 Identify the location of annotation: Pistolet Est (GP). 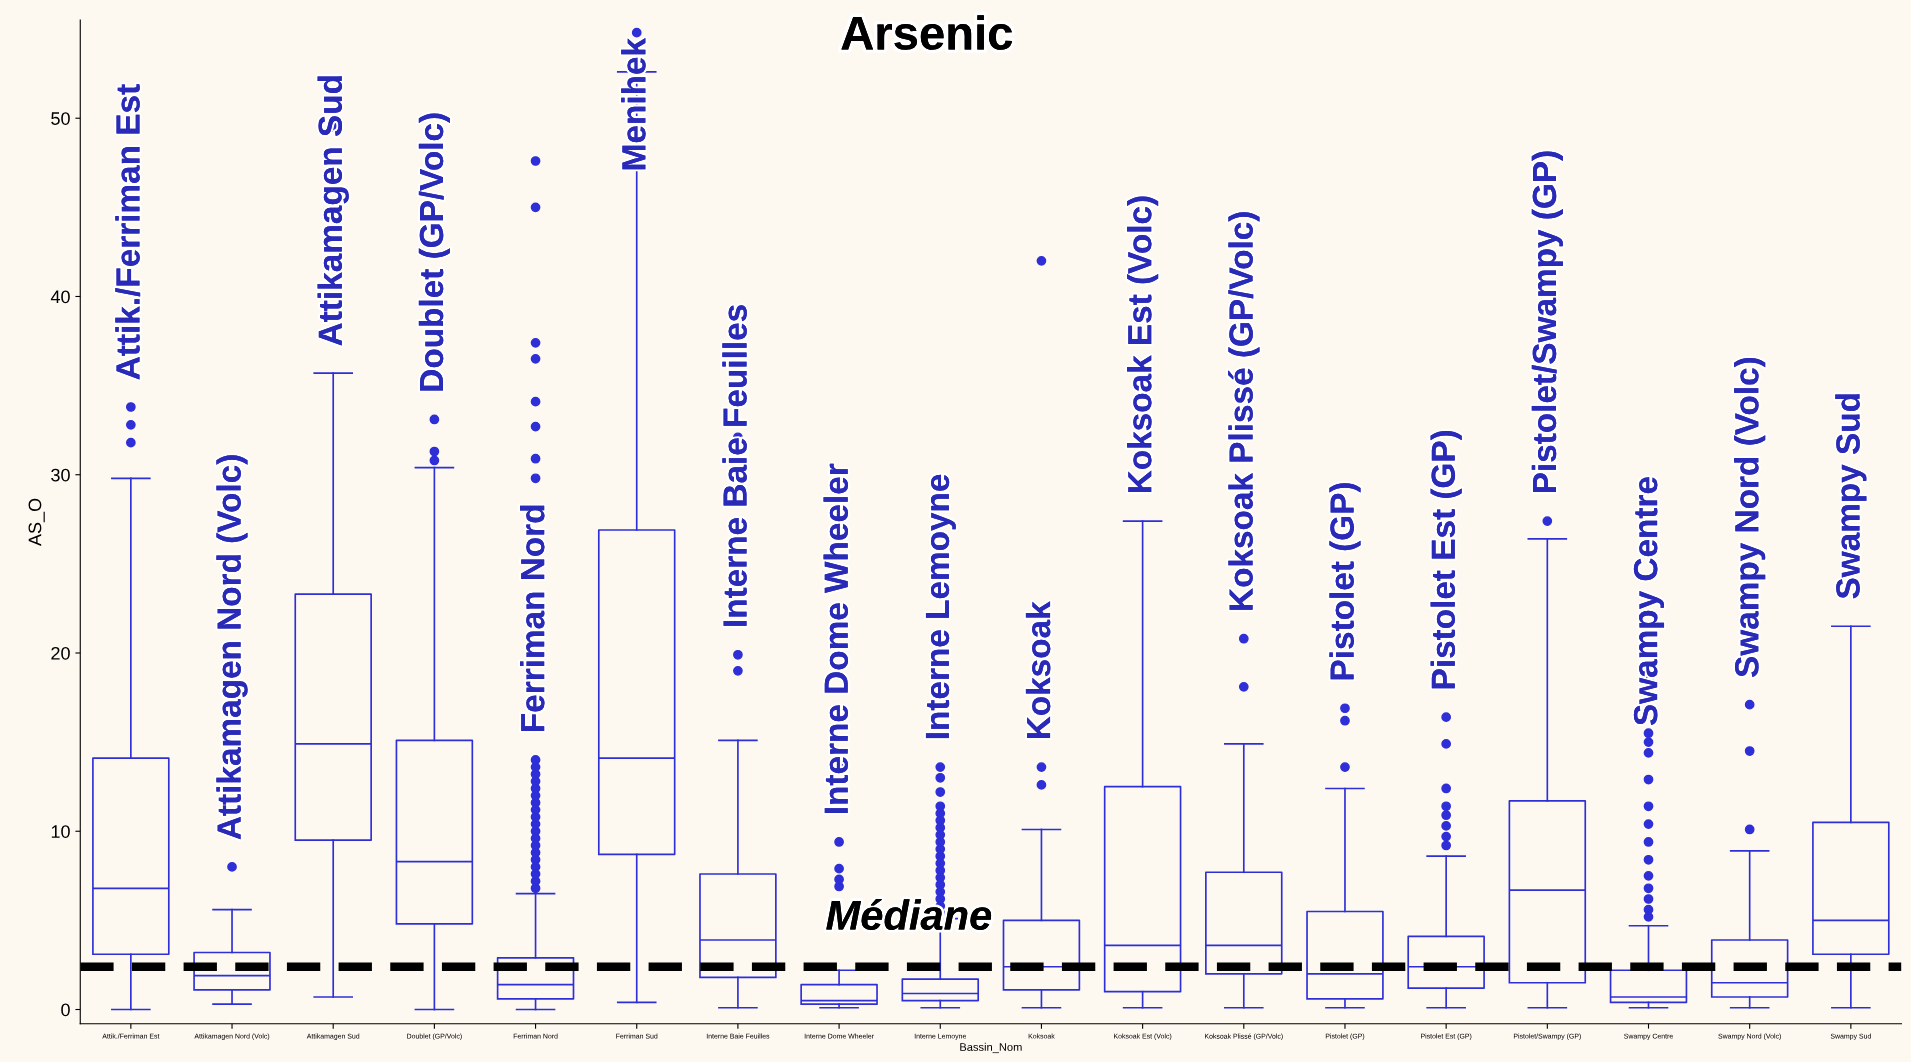
(1446, 559).